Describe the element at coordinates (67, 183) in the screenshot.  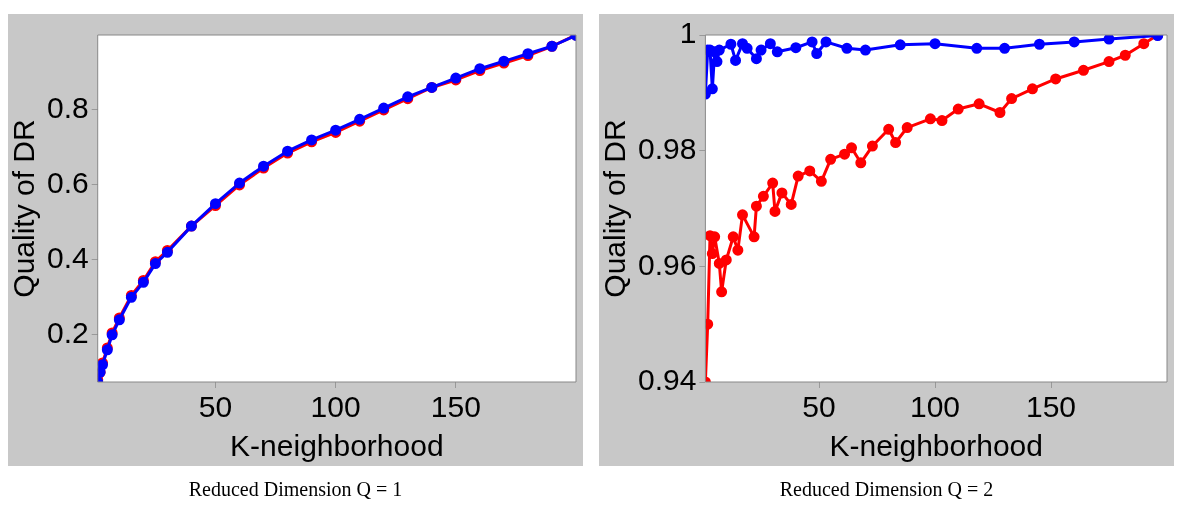
I see `y-tick-label: 0.6` at that location.